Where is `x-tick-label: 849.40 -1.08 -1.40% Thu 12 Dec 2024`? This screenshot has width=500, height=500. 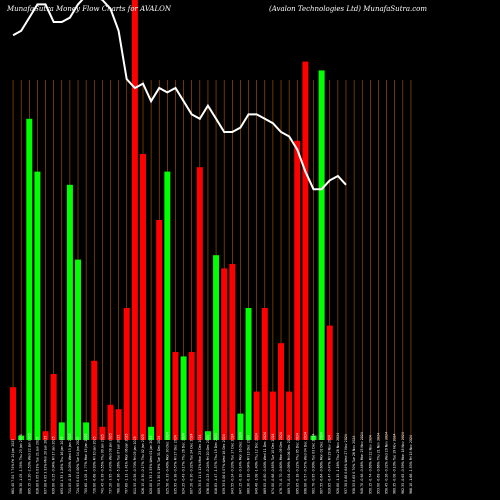
x-tick-label: 849.40 -1.08 -1.40% Thu 12 Dec 2024 is located at coordinates (257, 463).